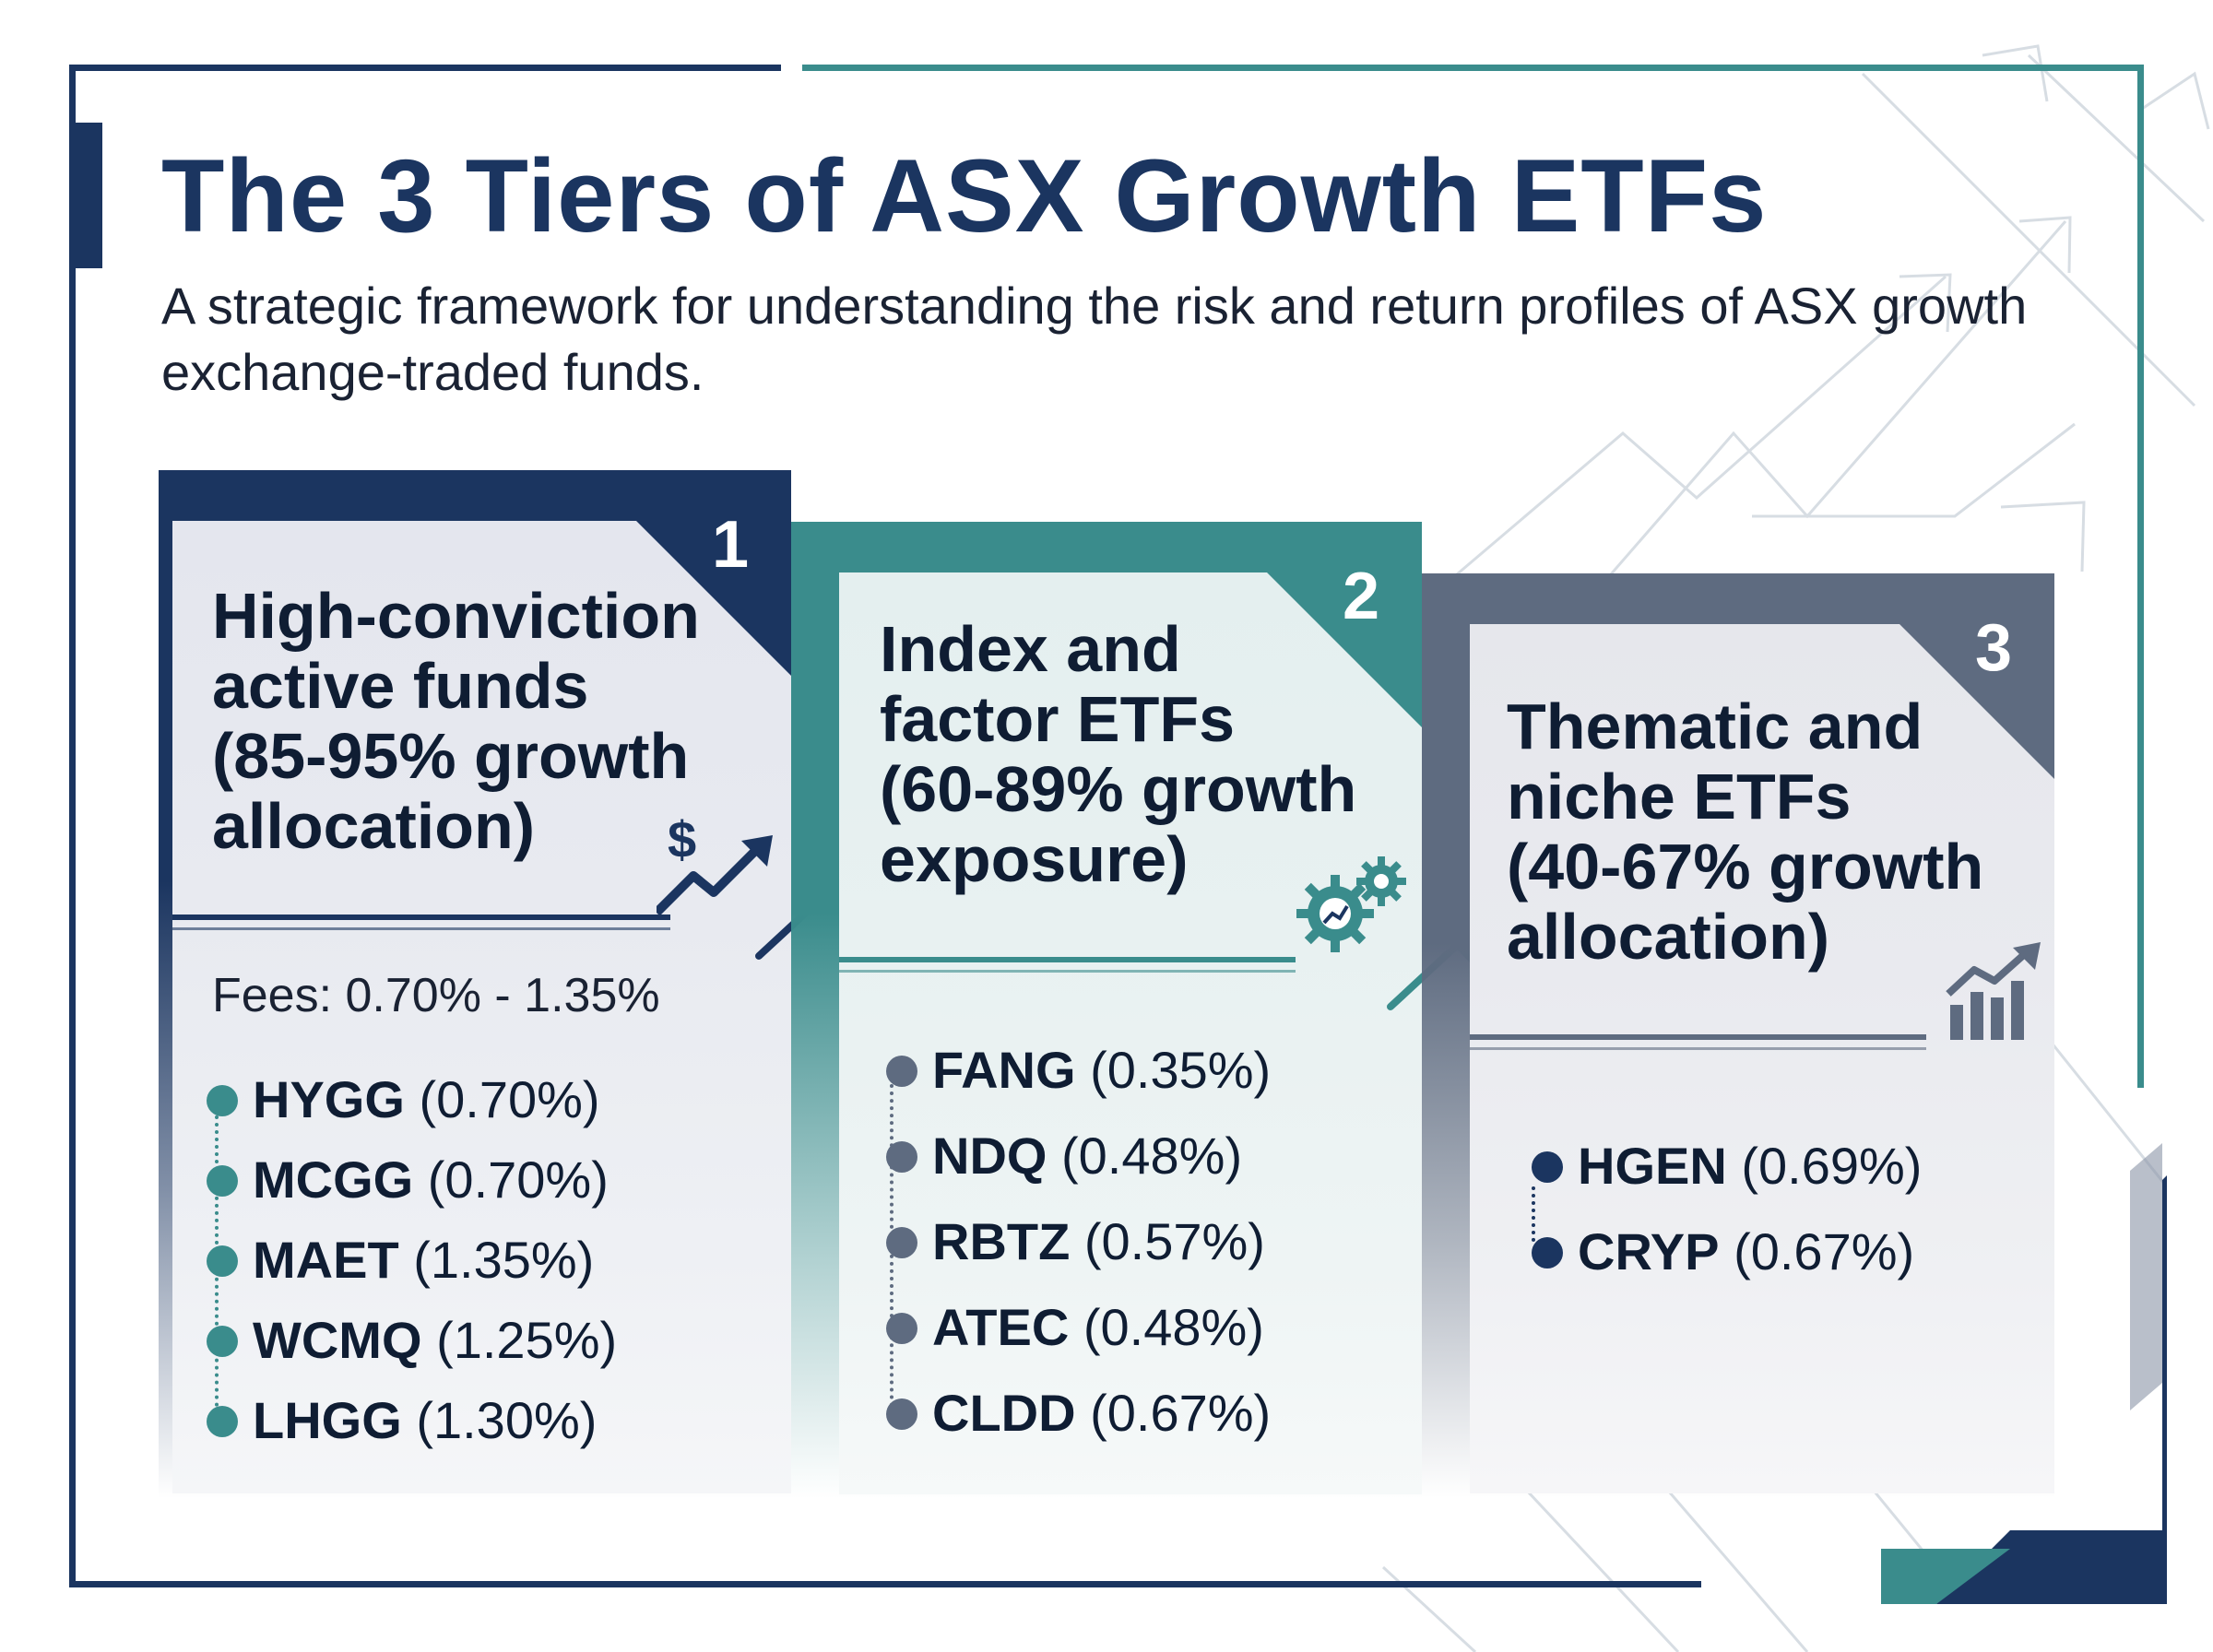 The width and height of the screenshot is (2213, 1652). Describe the element at coordinates (1067, 971) in the screenshot. I see `tier-2-divider-thin` at that location.